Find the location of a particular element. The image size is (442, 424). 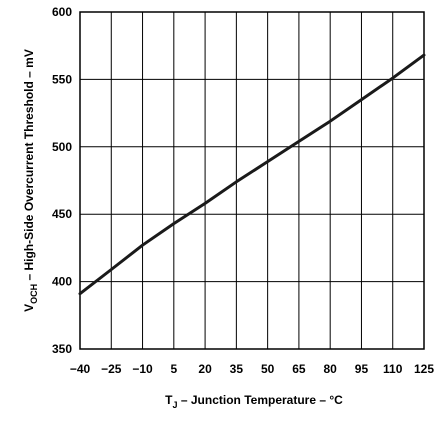

x-tick-label: 65 is located at coordinates (299, 369).